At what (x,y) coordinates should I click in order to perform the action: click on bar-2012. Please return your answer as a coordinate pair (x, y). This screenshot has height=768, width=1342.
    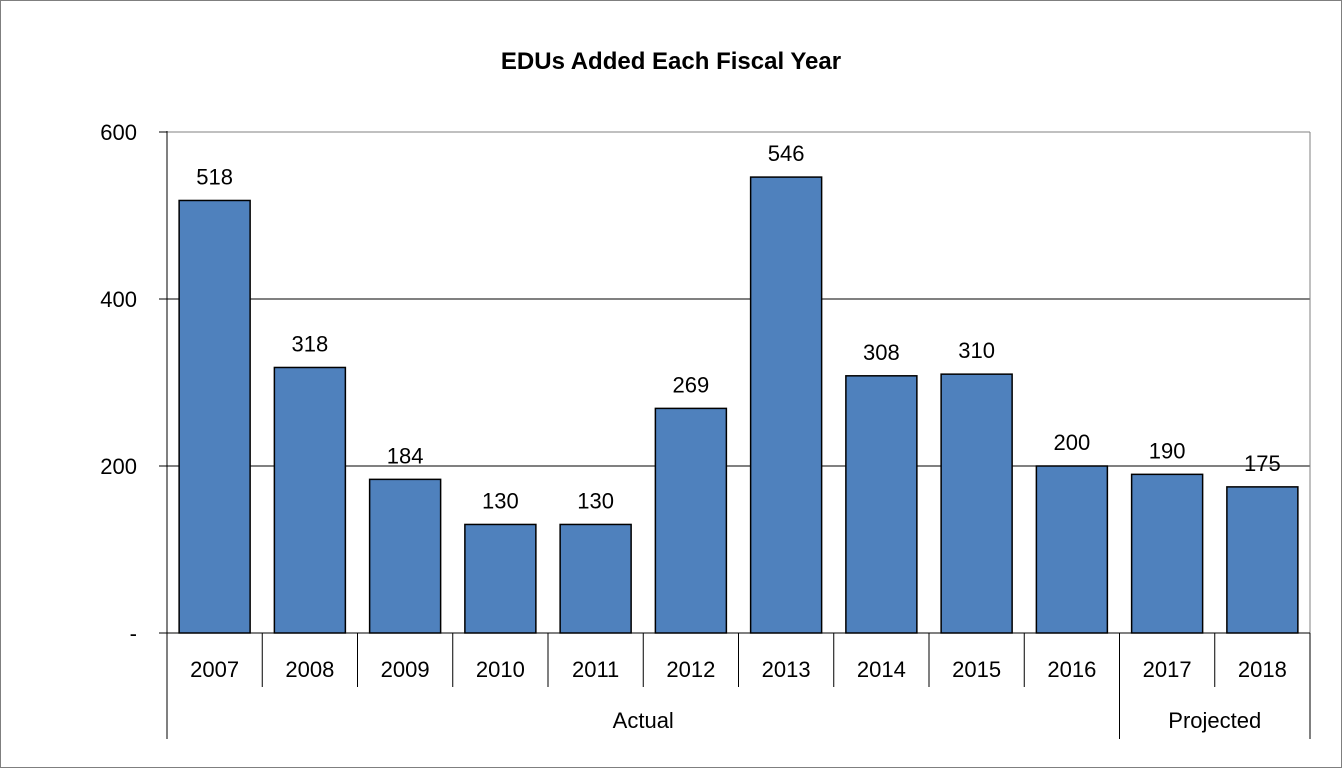
    Looking at the image, I should click on (691, 520).